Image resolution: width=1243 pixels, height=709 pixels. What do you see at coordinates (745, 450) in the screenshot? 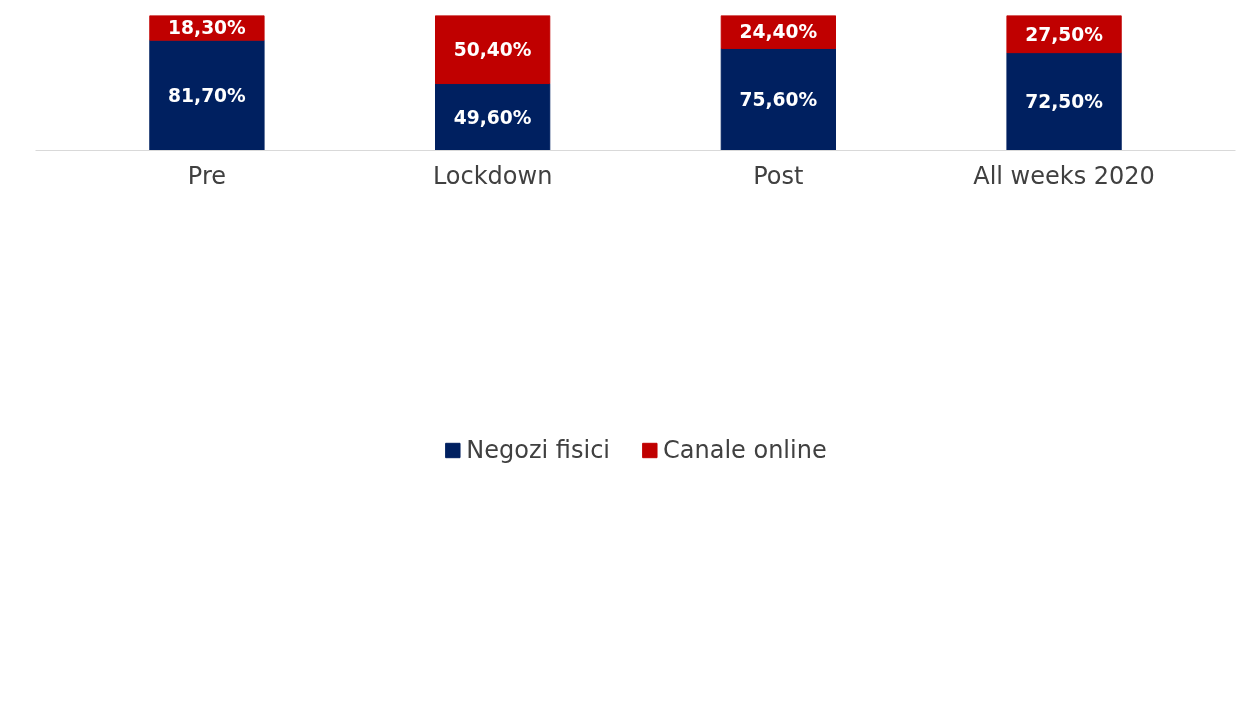
I see `legend-label: Canale online` at bounding box center [745, 450].